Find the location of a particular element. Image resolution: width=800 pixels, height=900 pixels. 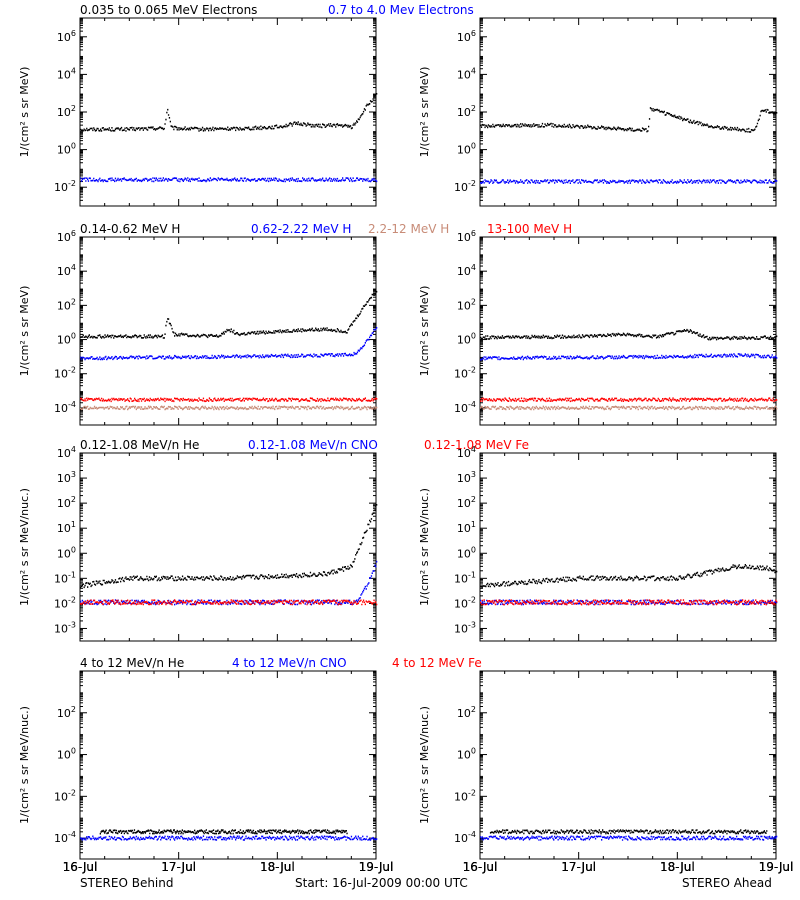

panel-row4-behind: 1/(cm² s sr MeV/nuc.) 10⁻⁴ 10⁻² 10⁰ 10² is located at coordinates (198, 765).